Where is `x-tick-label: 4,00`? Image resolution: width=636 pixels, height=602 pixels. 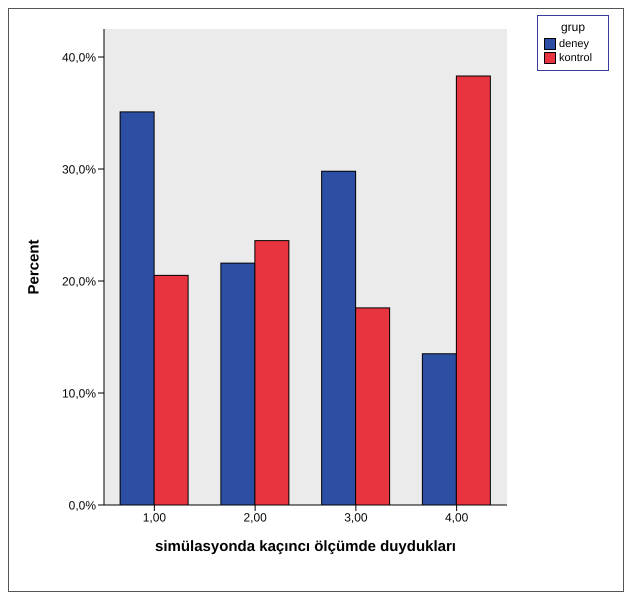
x-tick-label: 4,00 is located at coordinates (456, 517).